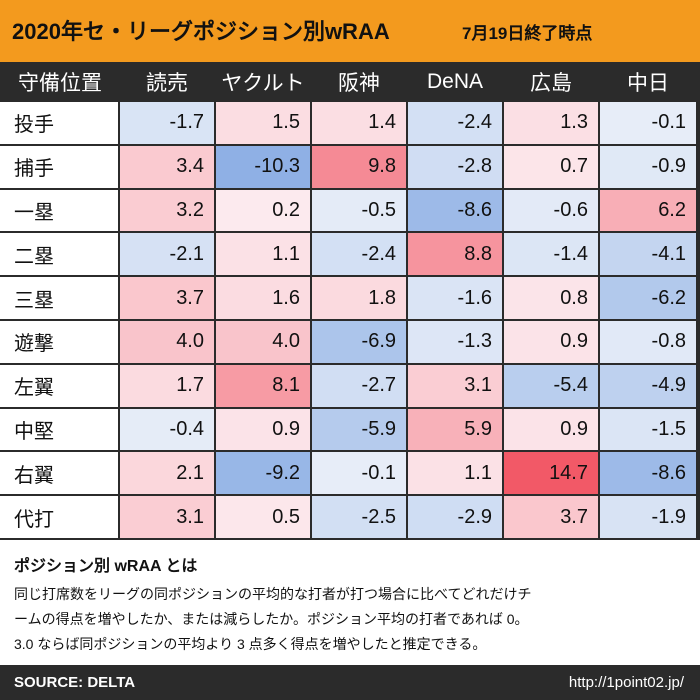 Image resolution: width=700 pixels, height=700 pixels. I want to click on row-header: 遊撃, so click(59, 342).